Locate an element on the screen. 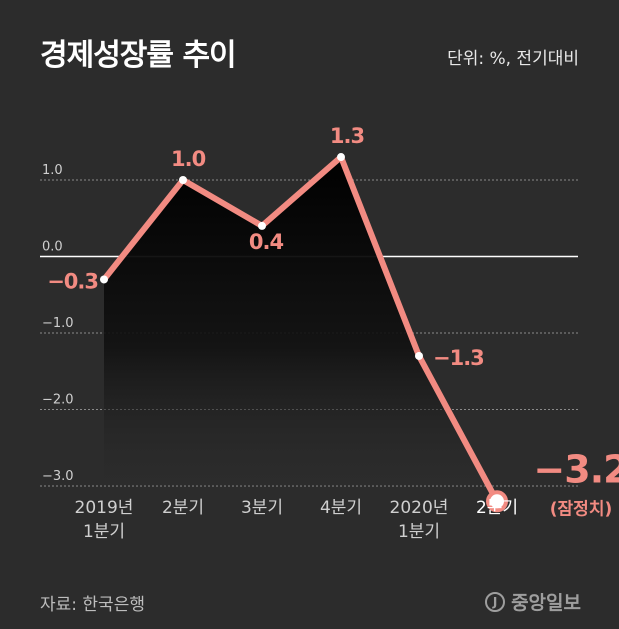 The width and height of the screenshot is (619, 629). source-note: 자료: 한국은행 is located at coordinates (92, 605).